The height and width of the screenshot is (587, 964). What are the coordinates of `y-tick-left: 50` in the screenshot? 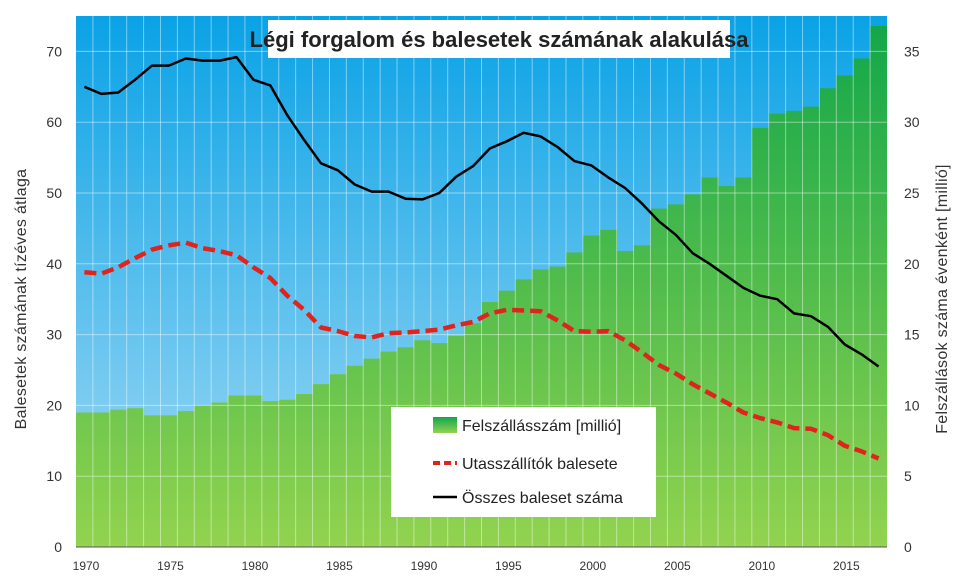 It's located at (54, 193).